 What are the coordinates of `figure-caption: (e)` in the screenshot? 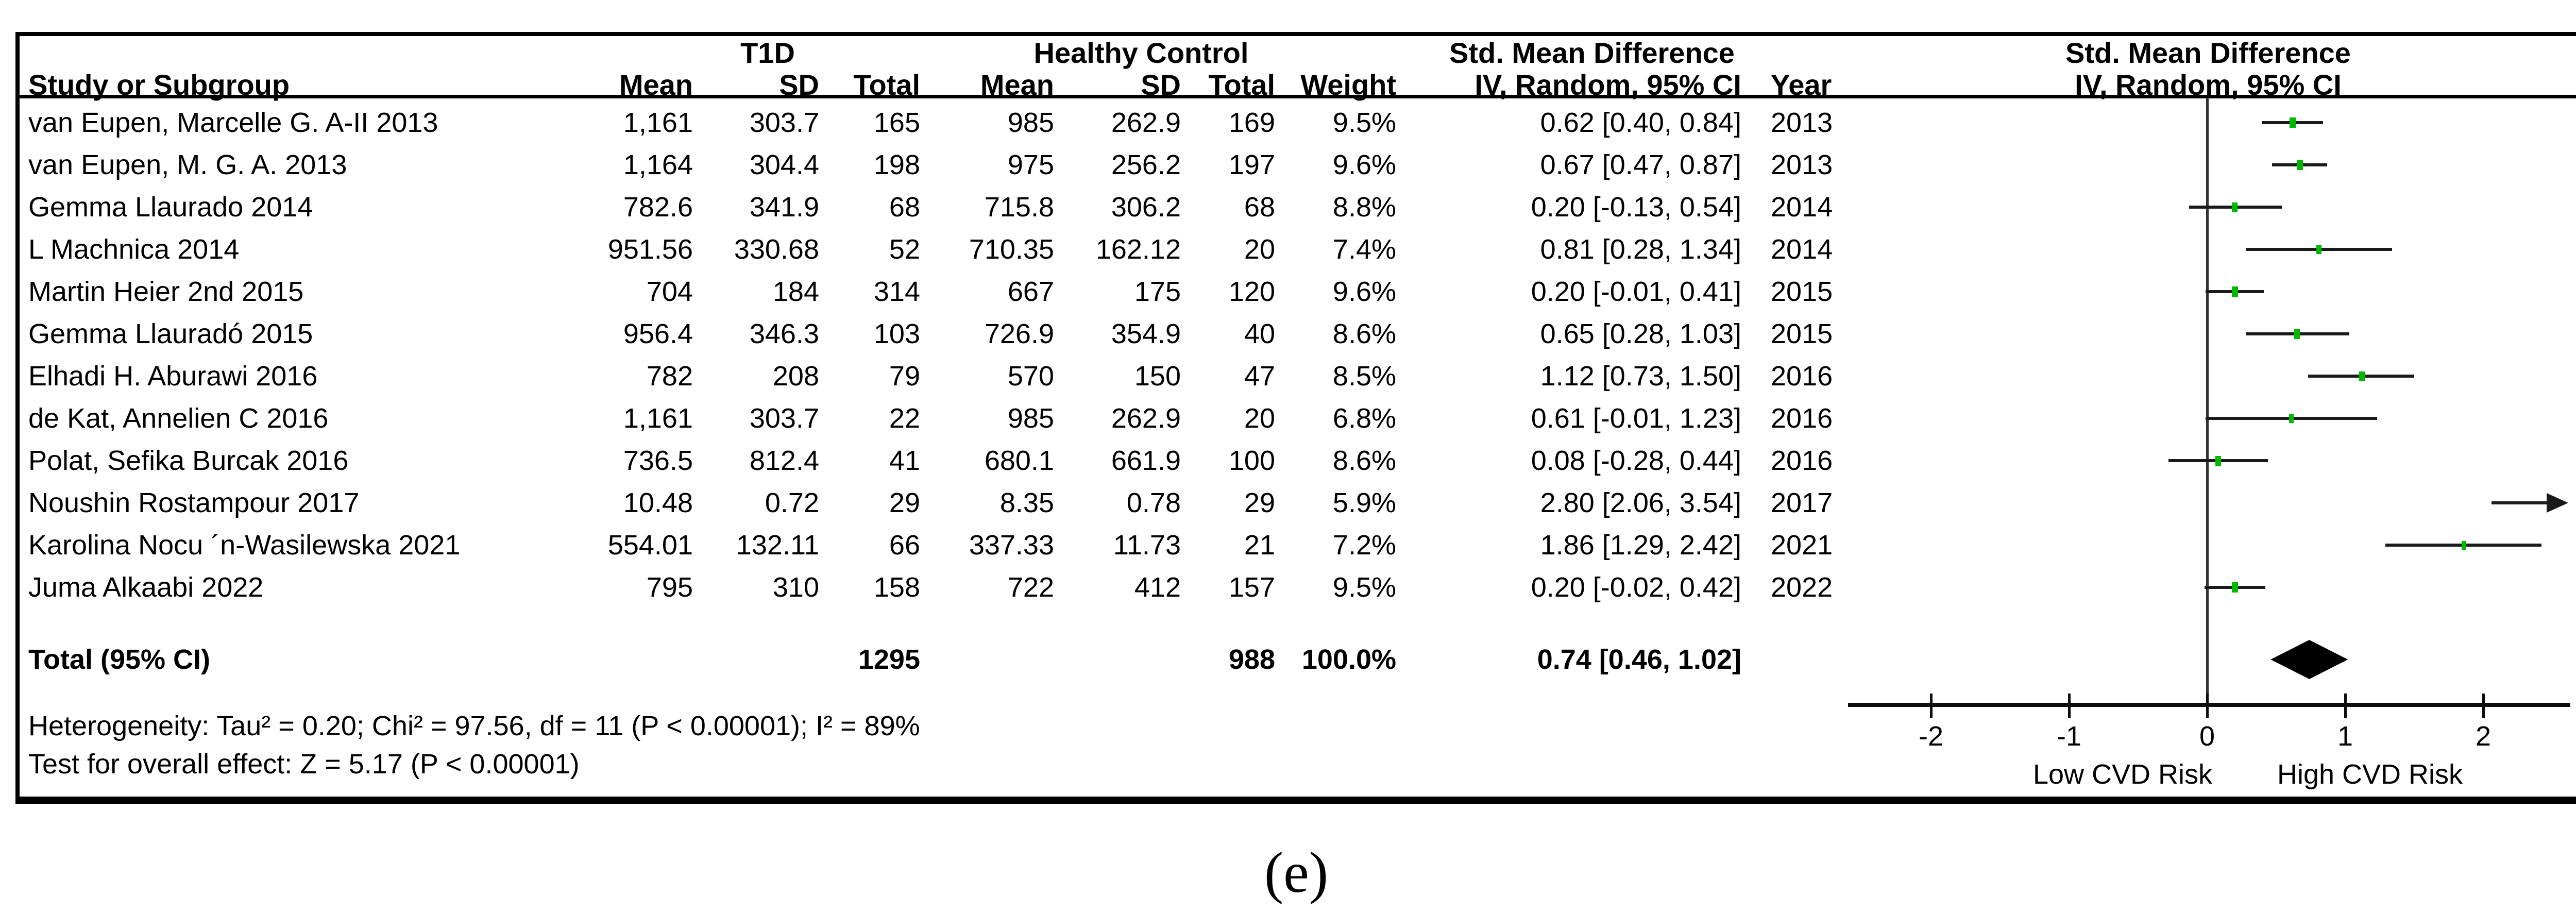 It's located at (1296, 873).